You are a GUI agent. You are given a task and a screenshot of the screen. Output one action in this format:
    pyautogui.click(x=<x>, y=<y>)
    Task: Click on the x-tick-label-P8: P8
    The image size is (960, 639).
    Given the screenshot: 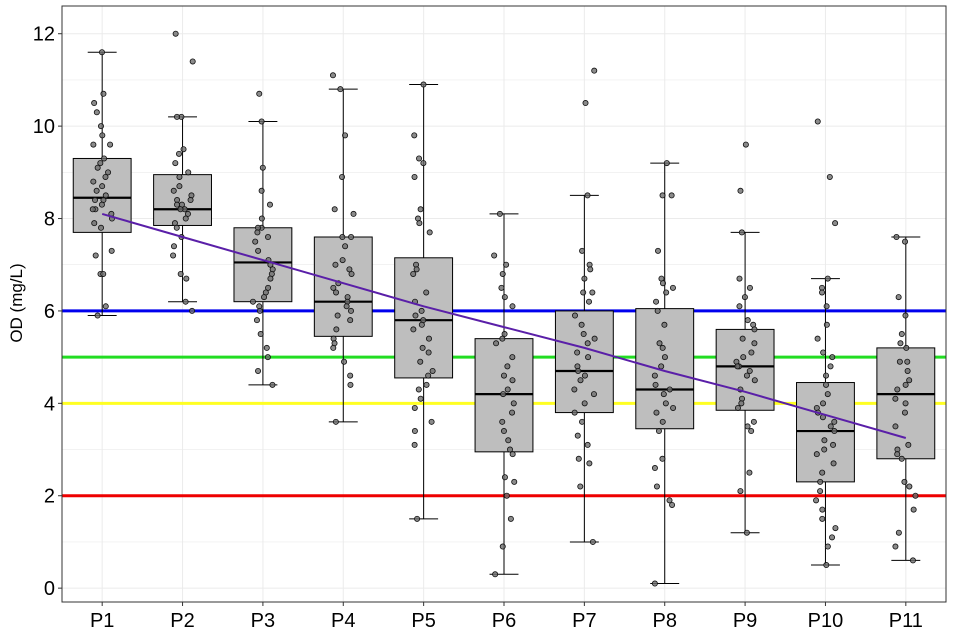 What is the action you would take?
    pyautogui.click(x=664, y=621)
    